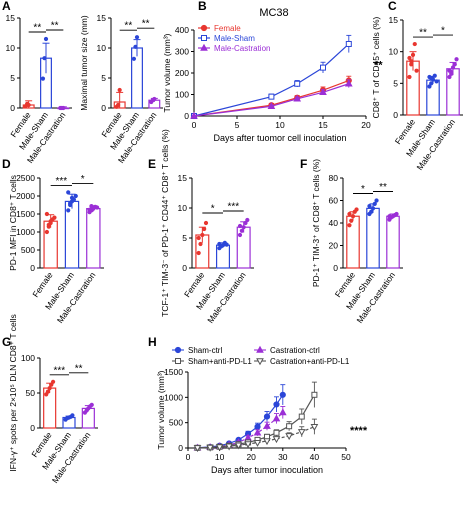 The image size is (474, 510). What do you see at coordinates (334, 201) in the screenshot?
I see `y-tick-label: 60` at bounding box center [334, 201].